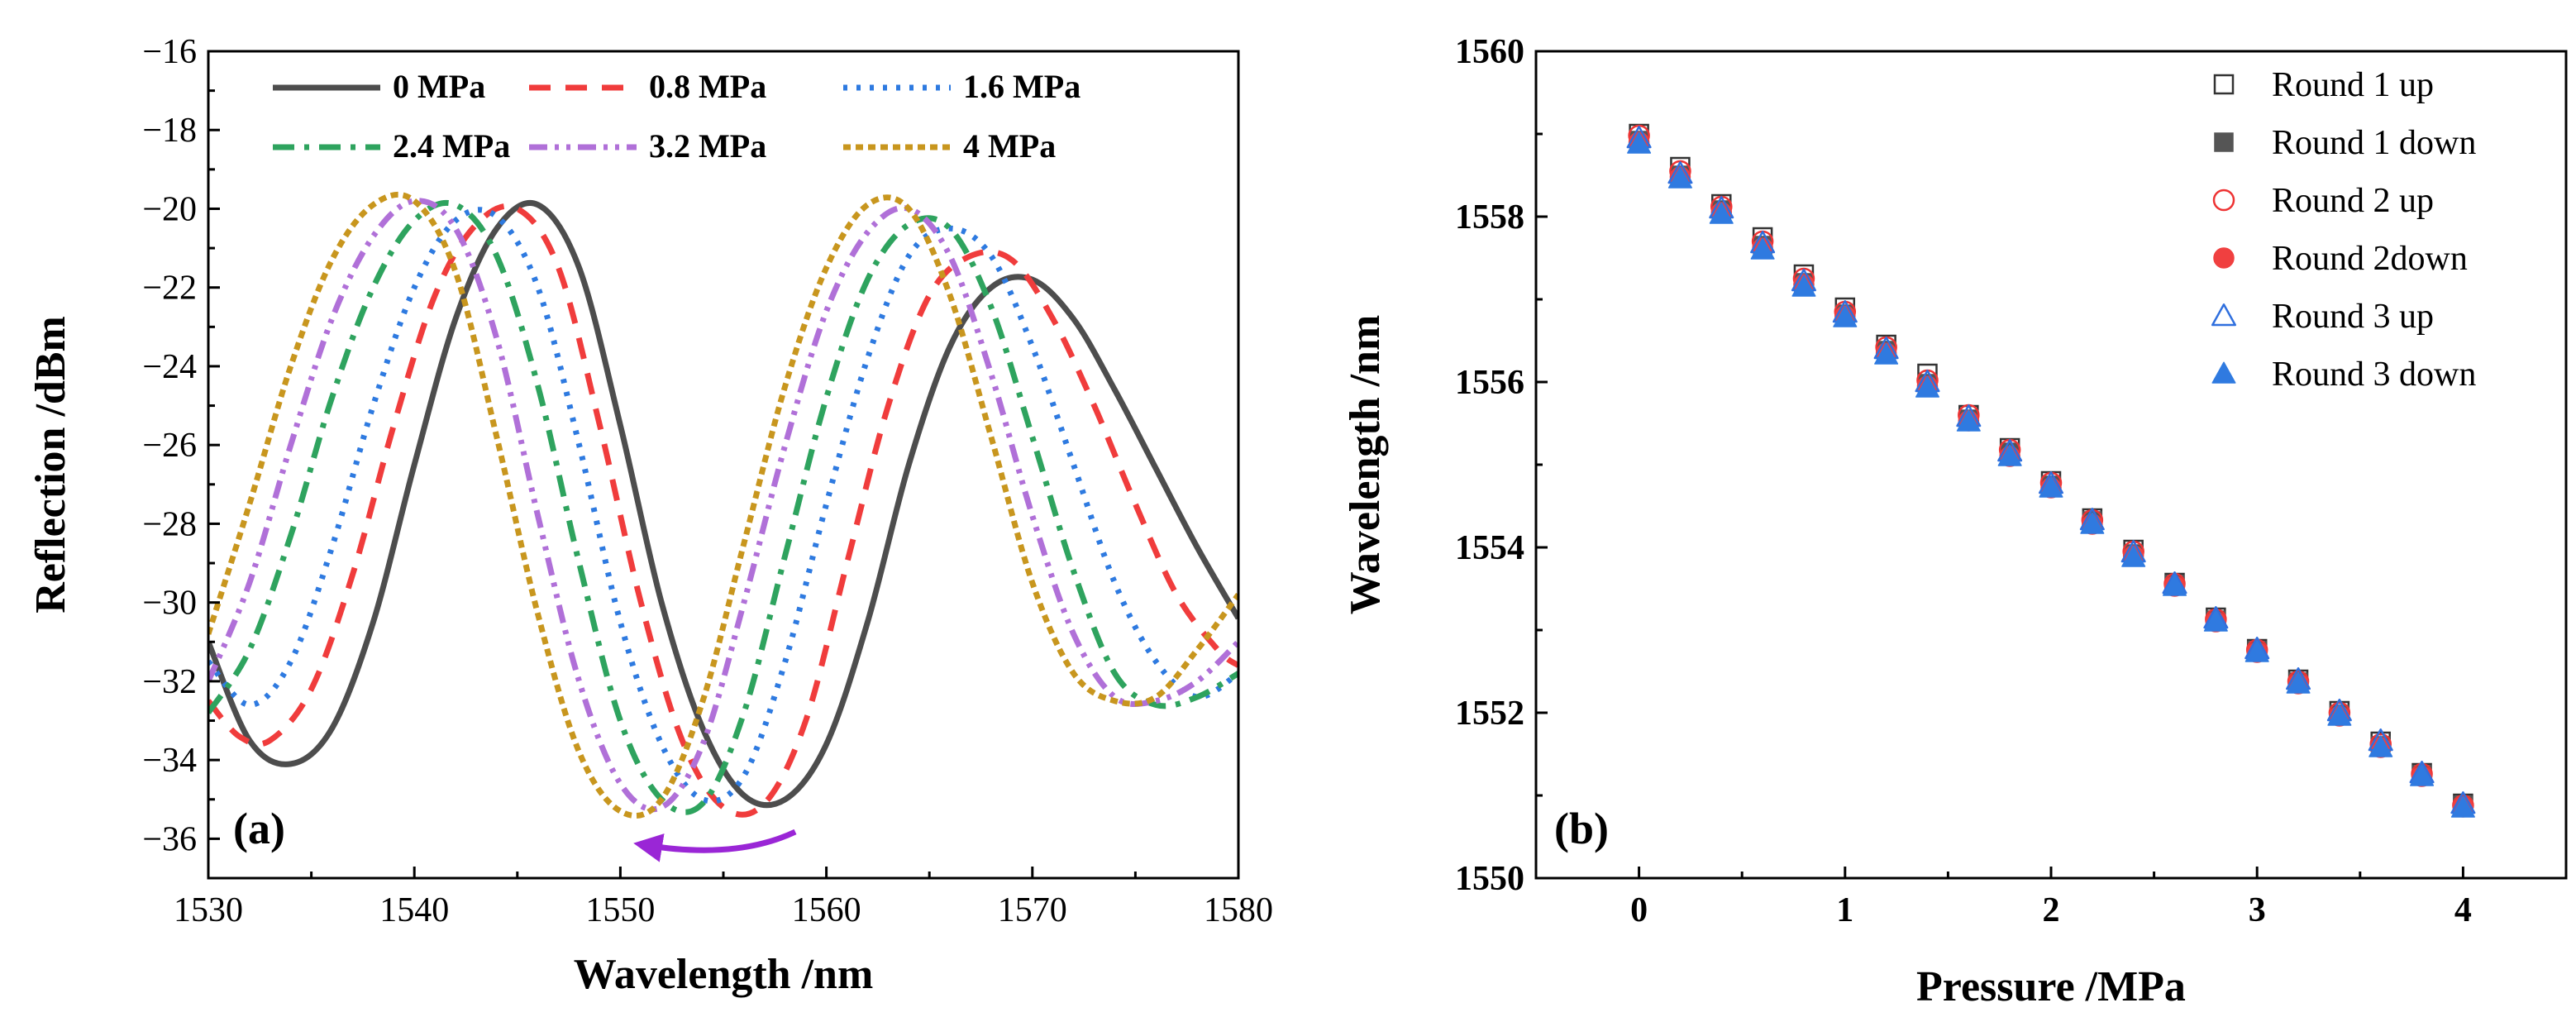 The width and height of the screenshot is (2576, 1022). What do you see at coordinates (1581, 828) in the screenshot?
I see `panel-label-b: (b)` at bounding box center [1581, 828].